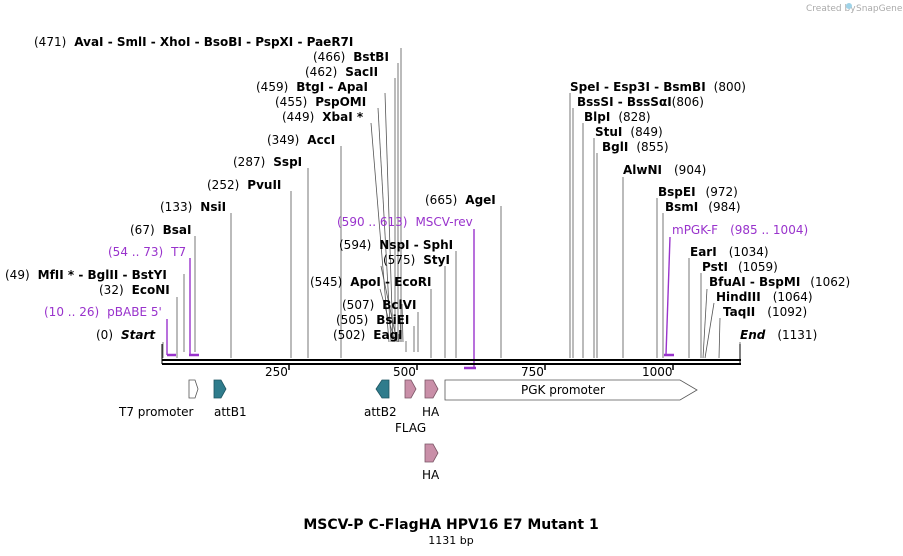  Describe the element at coordinates (416, 260) in the screenshot. I see `site-label: (575) StyI` at that location.